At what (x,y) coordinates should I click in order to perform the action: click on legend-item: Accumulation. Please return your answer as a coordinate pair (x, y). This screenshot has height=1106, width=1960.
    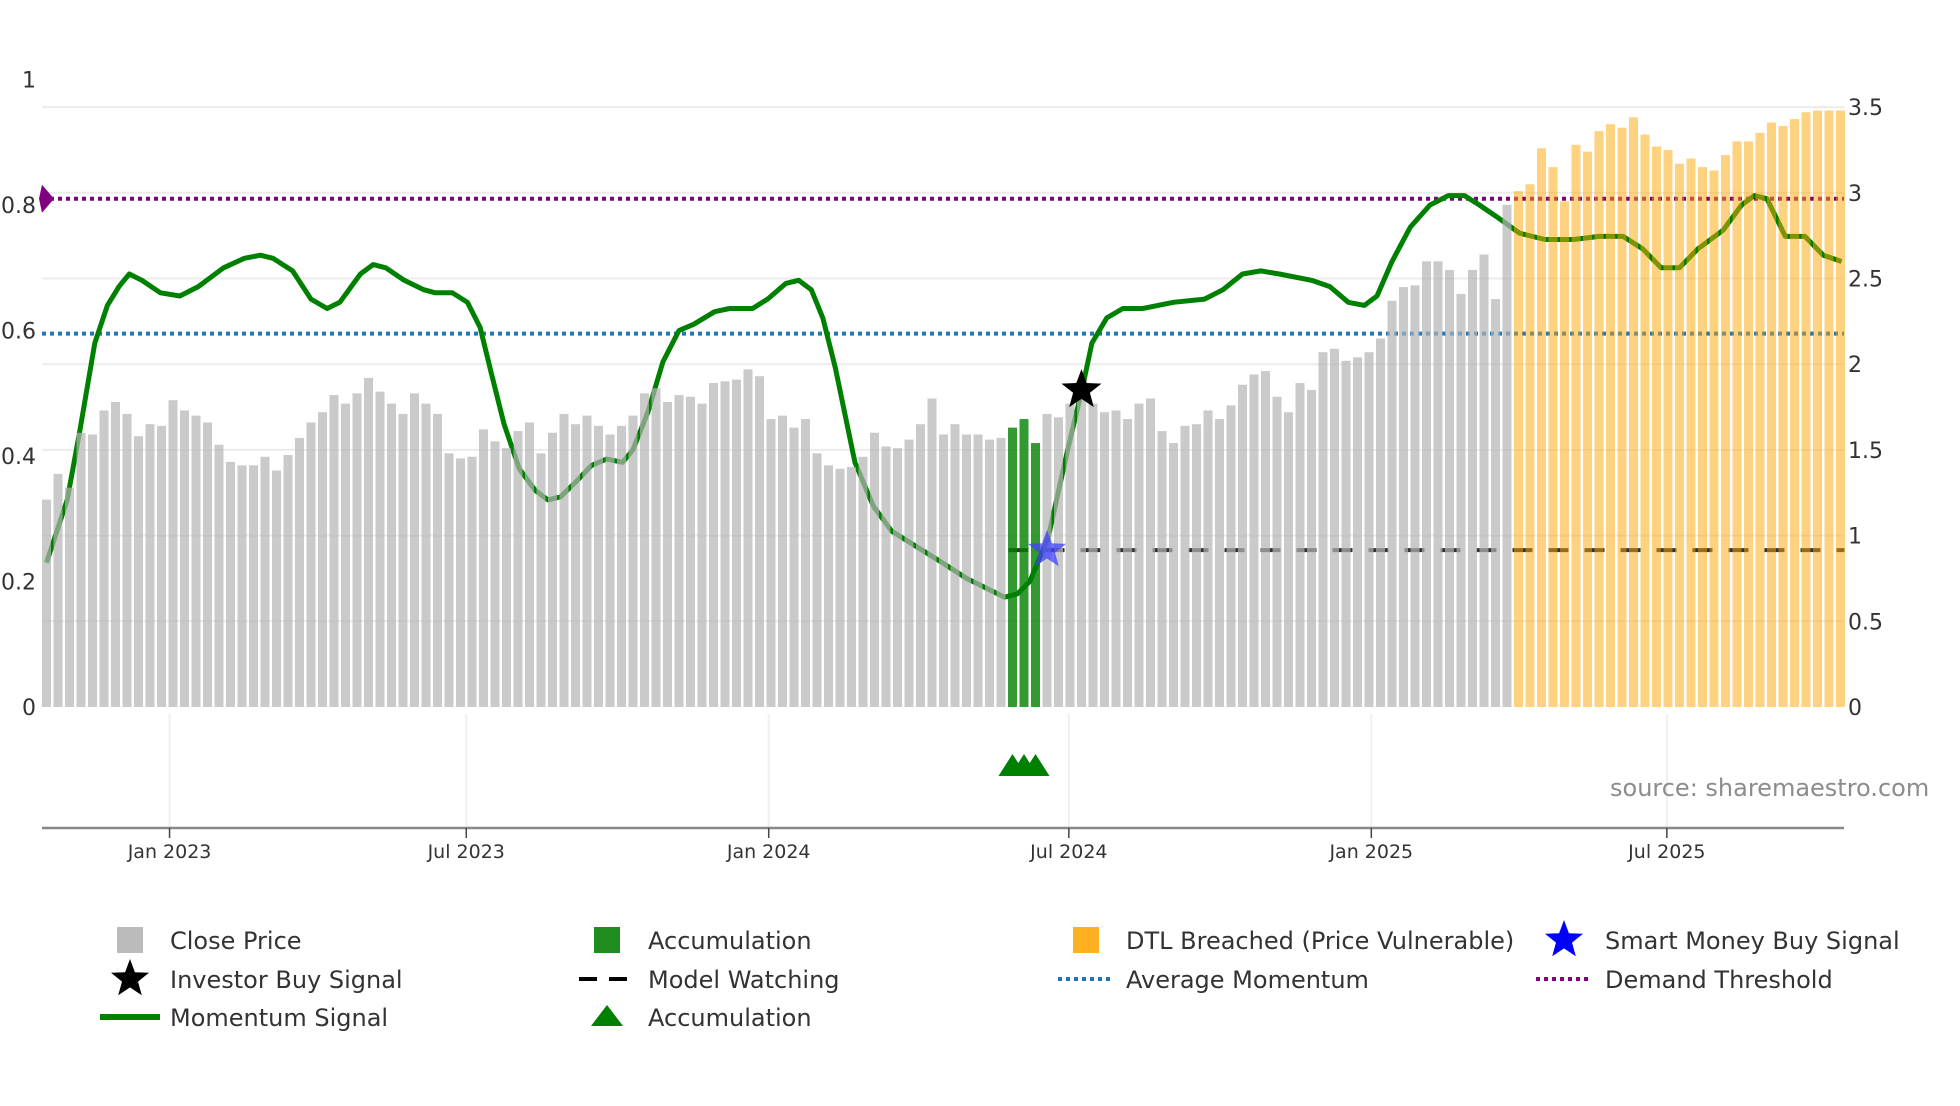
    Looking at the image, I should click on (701, 1018).